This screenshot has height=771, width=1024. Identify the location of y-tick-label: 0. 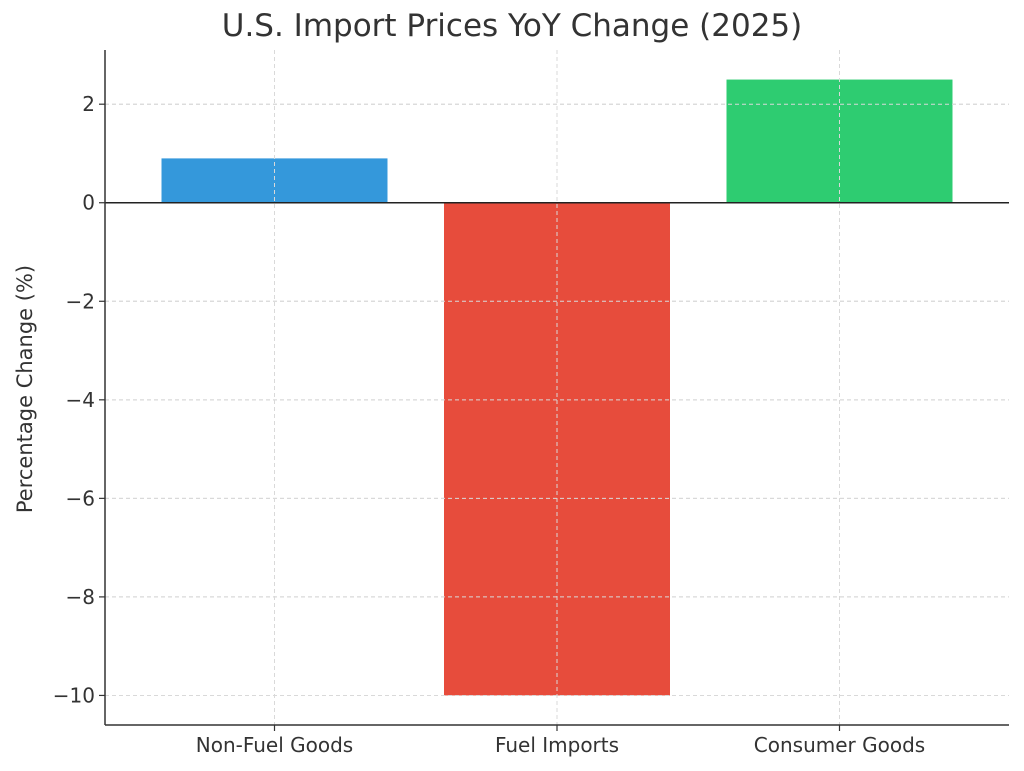
(88, 203).